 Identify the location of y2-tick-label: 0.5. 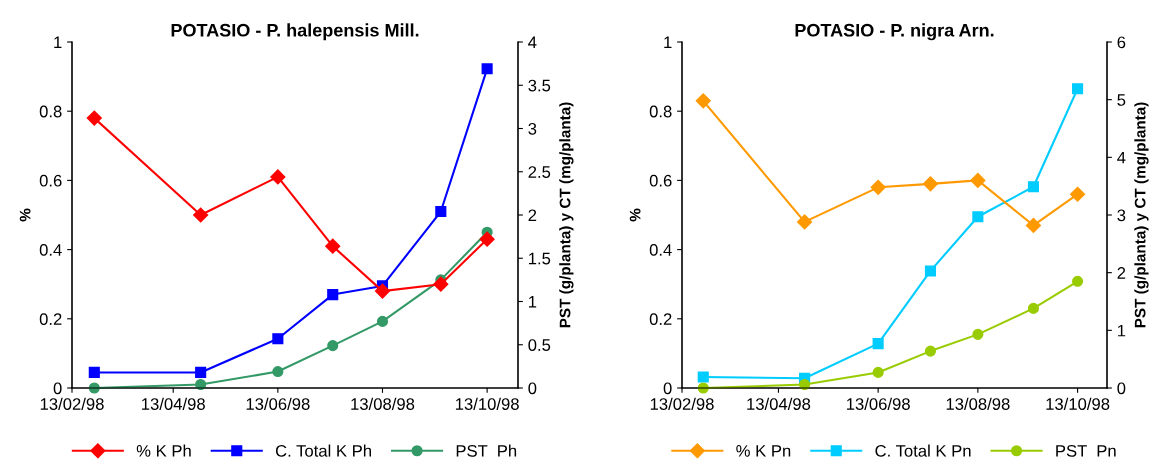
(539, 345).